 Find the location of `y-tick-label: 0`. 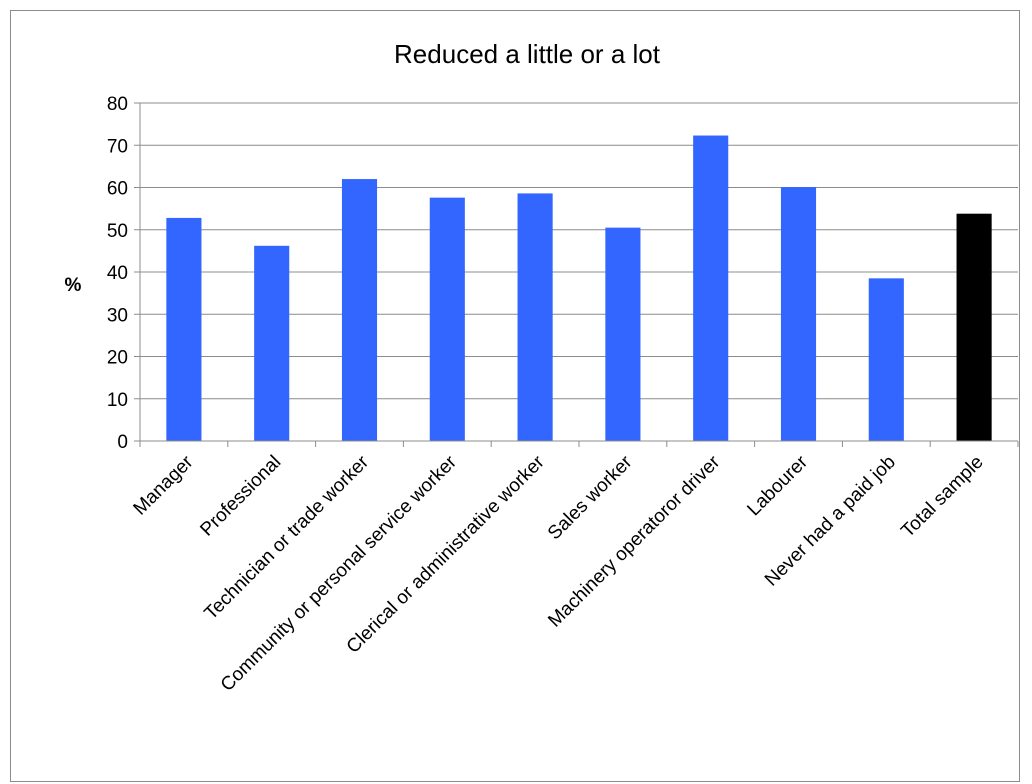

y-tick-label: 0 is located at coordinates (122, 442).